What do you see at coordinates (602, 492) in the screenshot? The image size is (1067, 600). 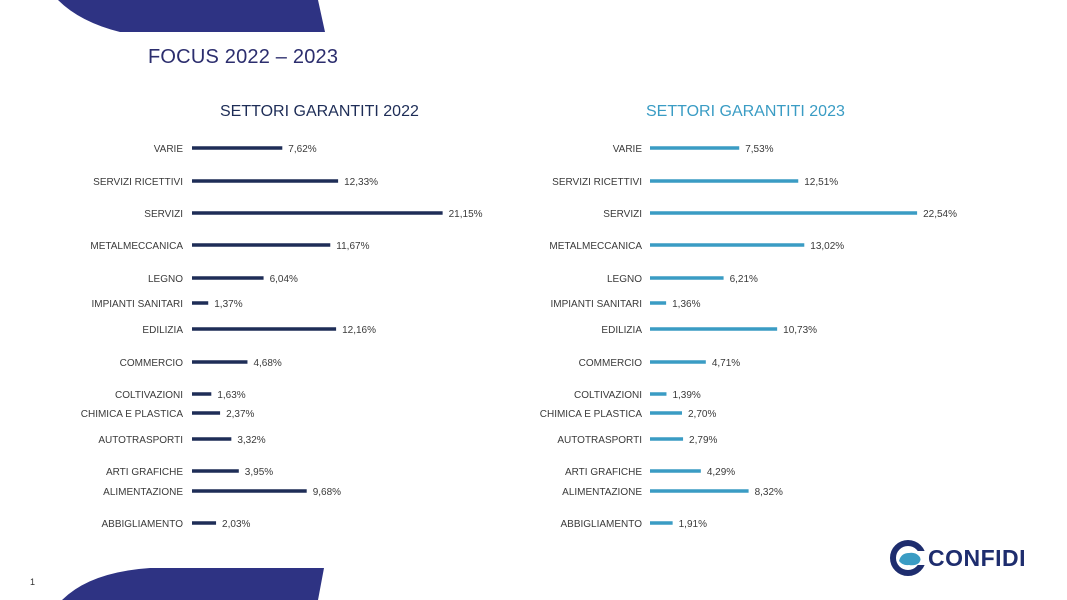 I see `category-label-2023-alimentazione: ALIMENTAZIONE` at bounding box center [602, 492].